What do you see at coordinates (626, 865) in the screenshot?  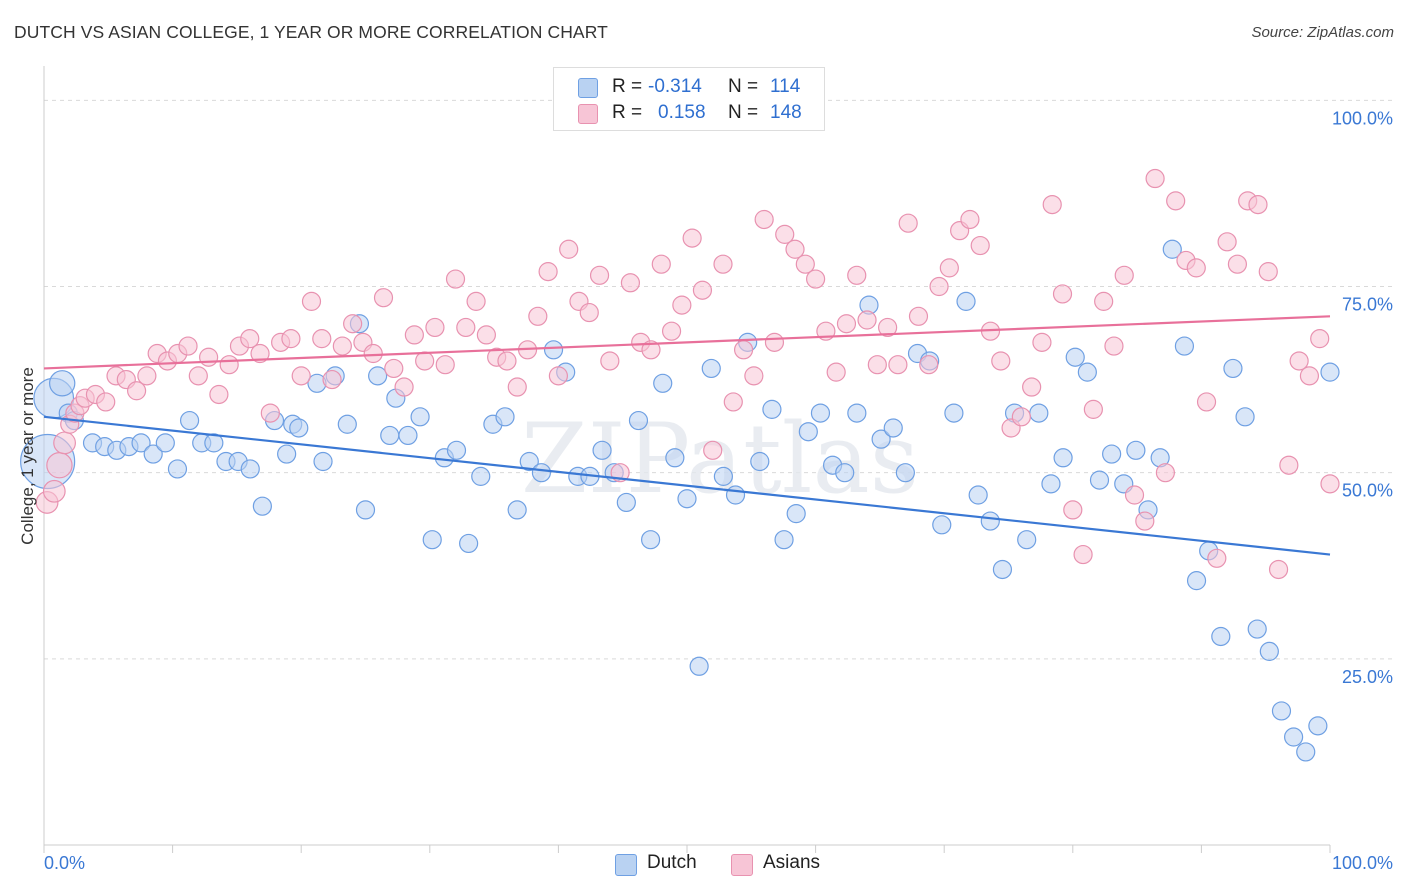 I see `dutch-legend-swatch` at bounding box center [626, 865].